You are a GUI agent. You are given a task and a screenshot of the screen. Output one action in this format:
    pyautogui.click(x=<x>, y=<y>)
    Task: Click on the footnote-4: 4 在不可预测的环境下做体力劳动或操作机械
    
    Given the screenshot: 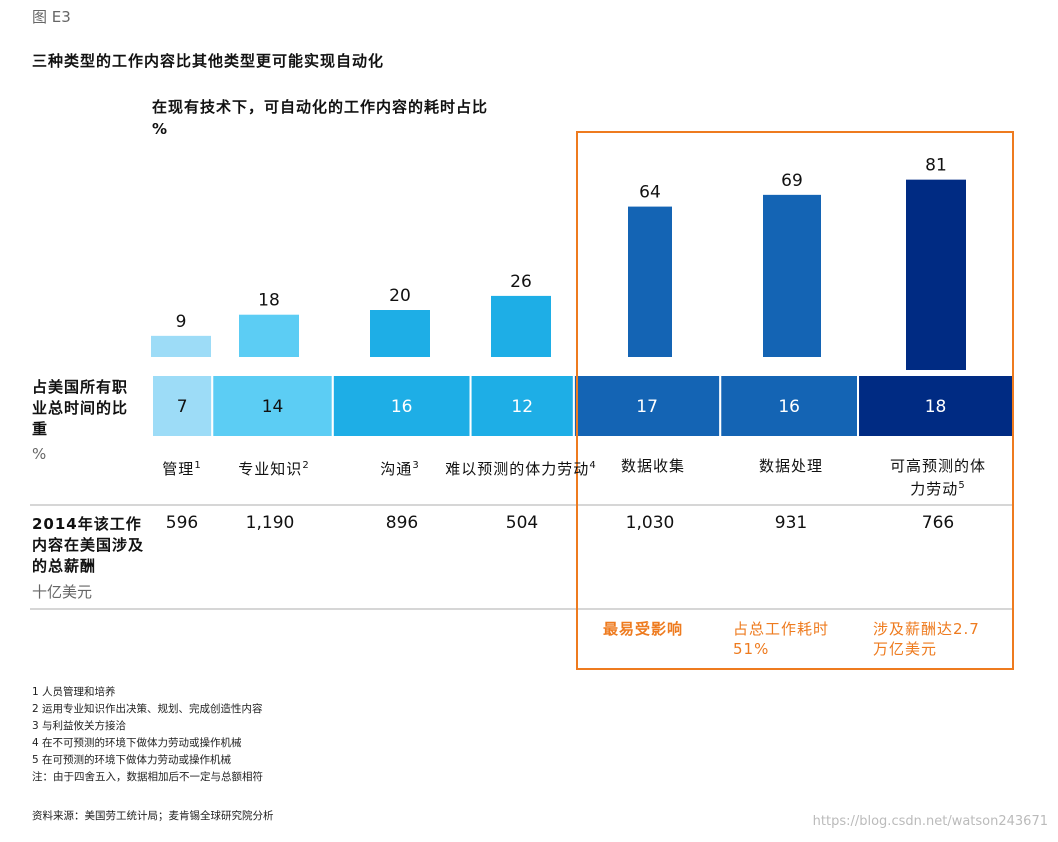 What is the action you would take?
    pyautogui.click(x=137, y=743)
    